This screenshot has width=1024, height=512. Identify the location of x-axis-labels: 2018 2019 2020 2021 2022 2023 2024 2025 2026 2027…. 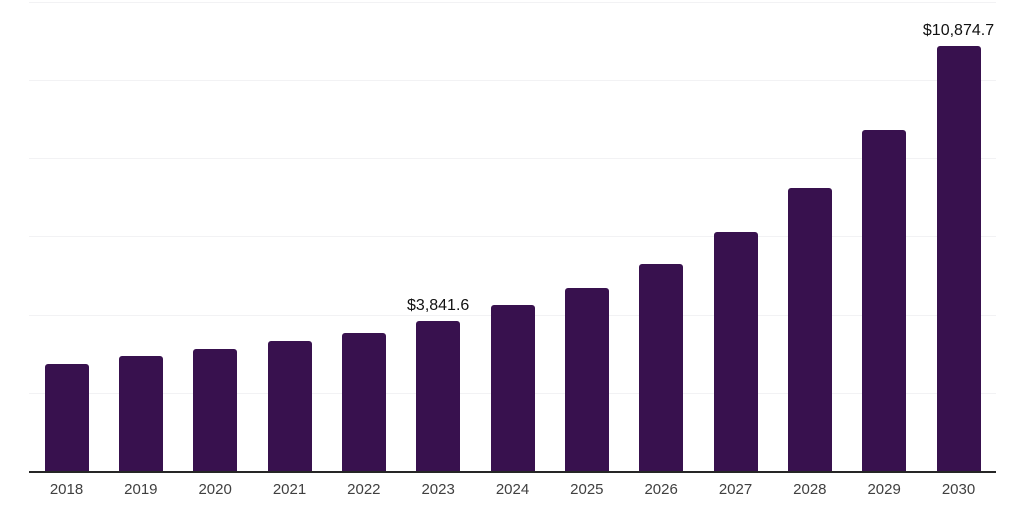
(512, 491).